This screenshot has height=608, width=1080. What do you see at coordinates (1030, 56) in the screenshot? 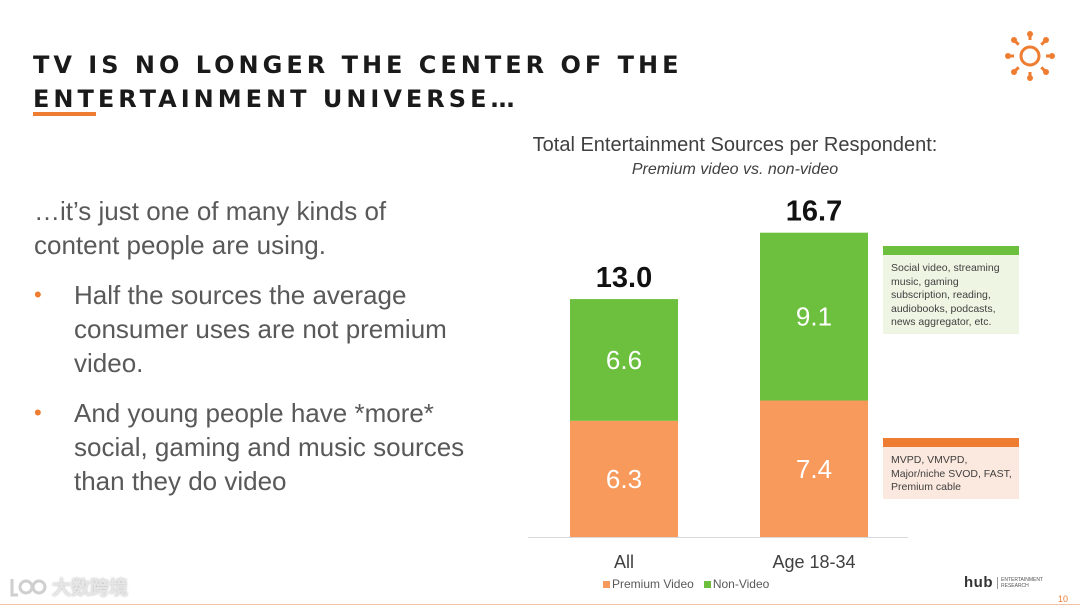
I see `sun-logo-icon` at bounding box center [1030, 56].